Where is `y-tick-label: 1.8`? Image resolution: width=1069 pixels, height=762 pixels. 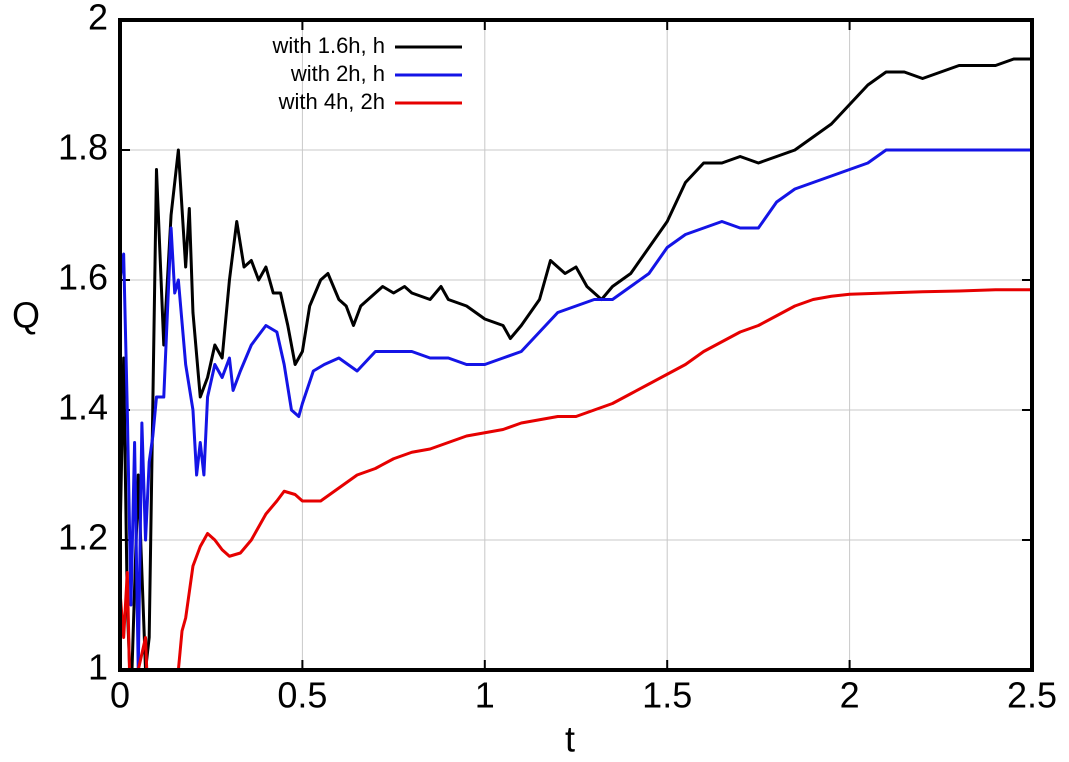 y-tick-label: 1.8 is located at coordinates (83, 147).